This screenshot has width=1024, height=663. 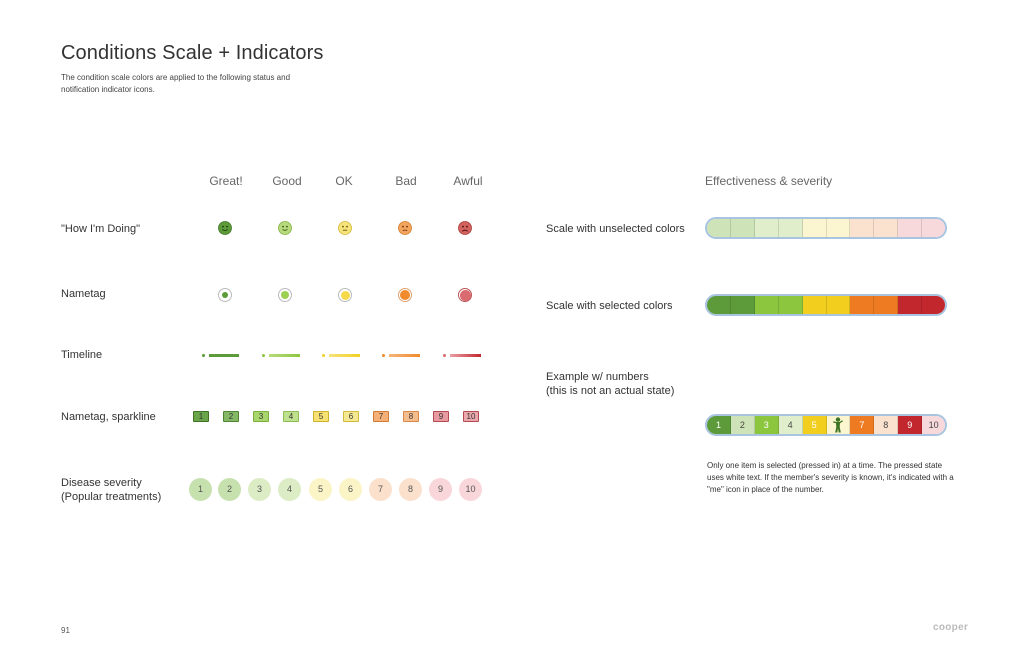 I want to click on ok-face-icon, so click(x=345, y=228).